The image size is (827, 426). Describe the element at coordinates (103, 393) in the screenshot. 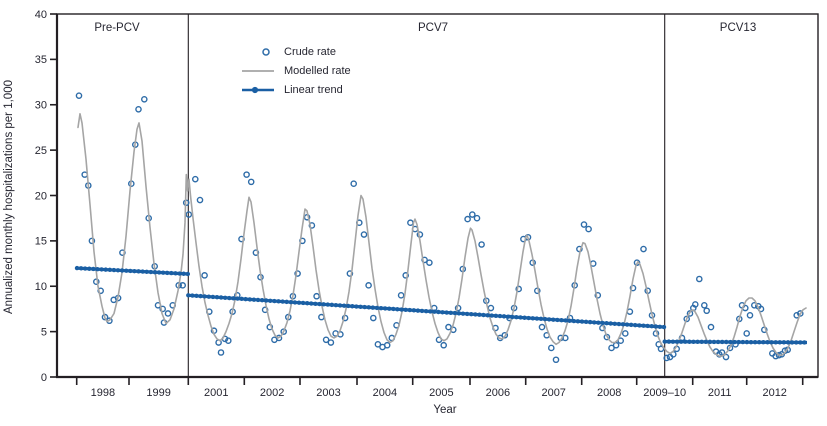

I see `svg-text: 1998` at that location.